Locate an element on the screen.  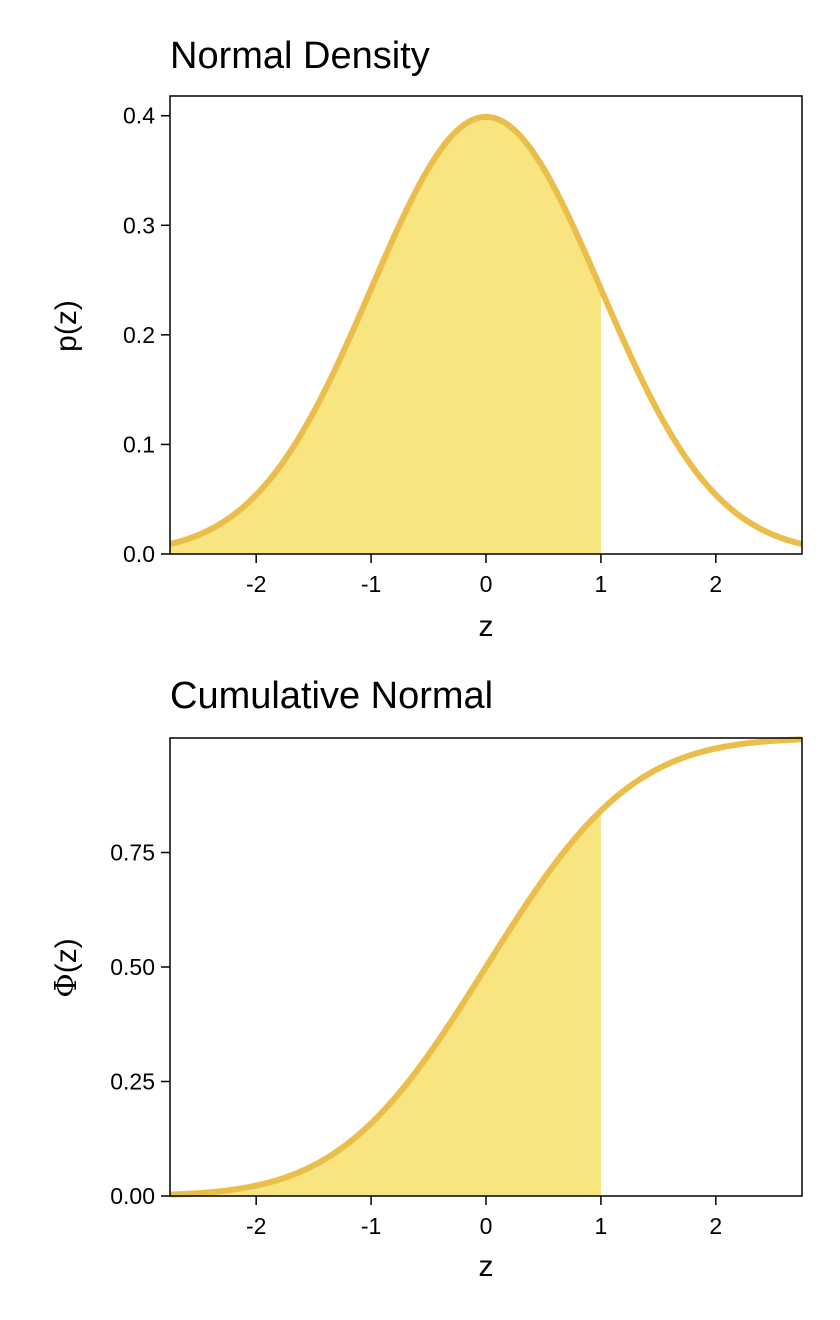
cumulative-x-tick-label: 2 is located at coordinates (715, 1226).